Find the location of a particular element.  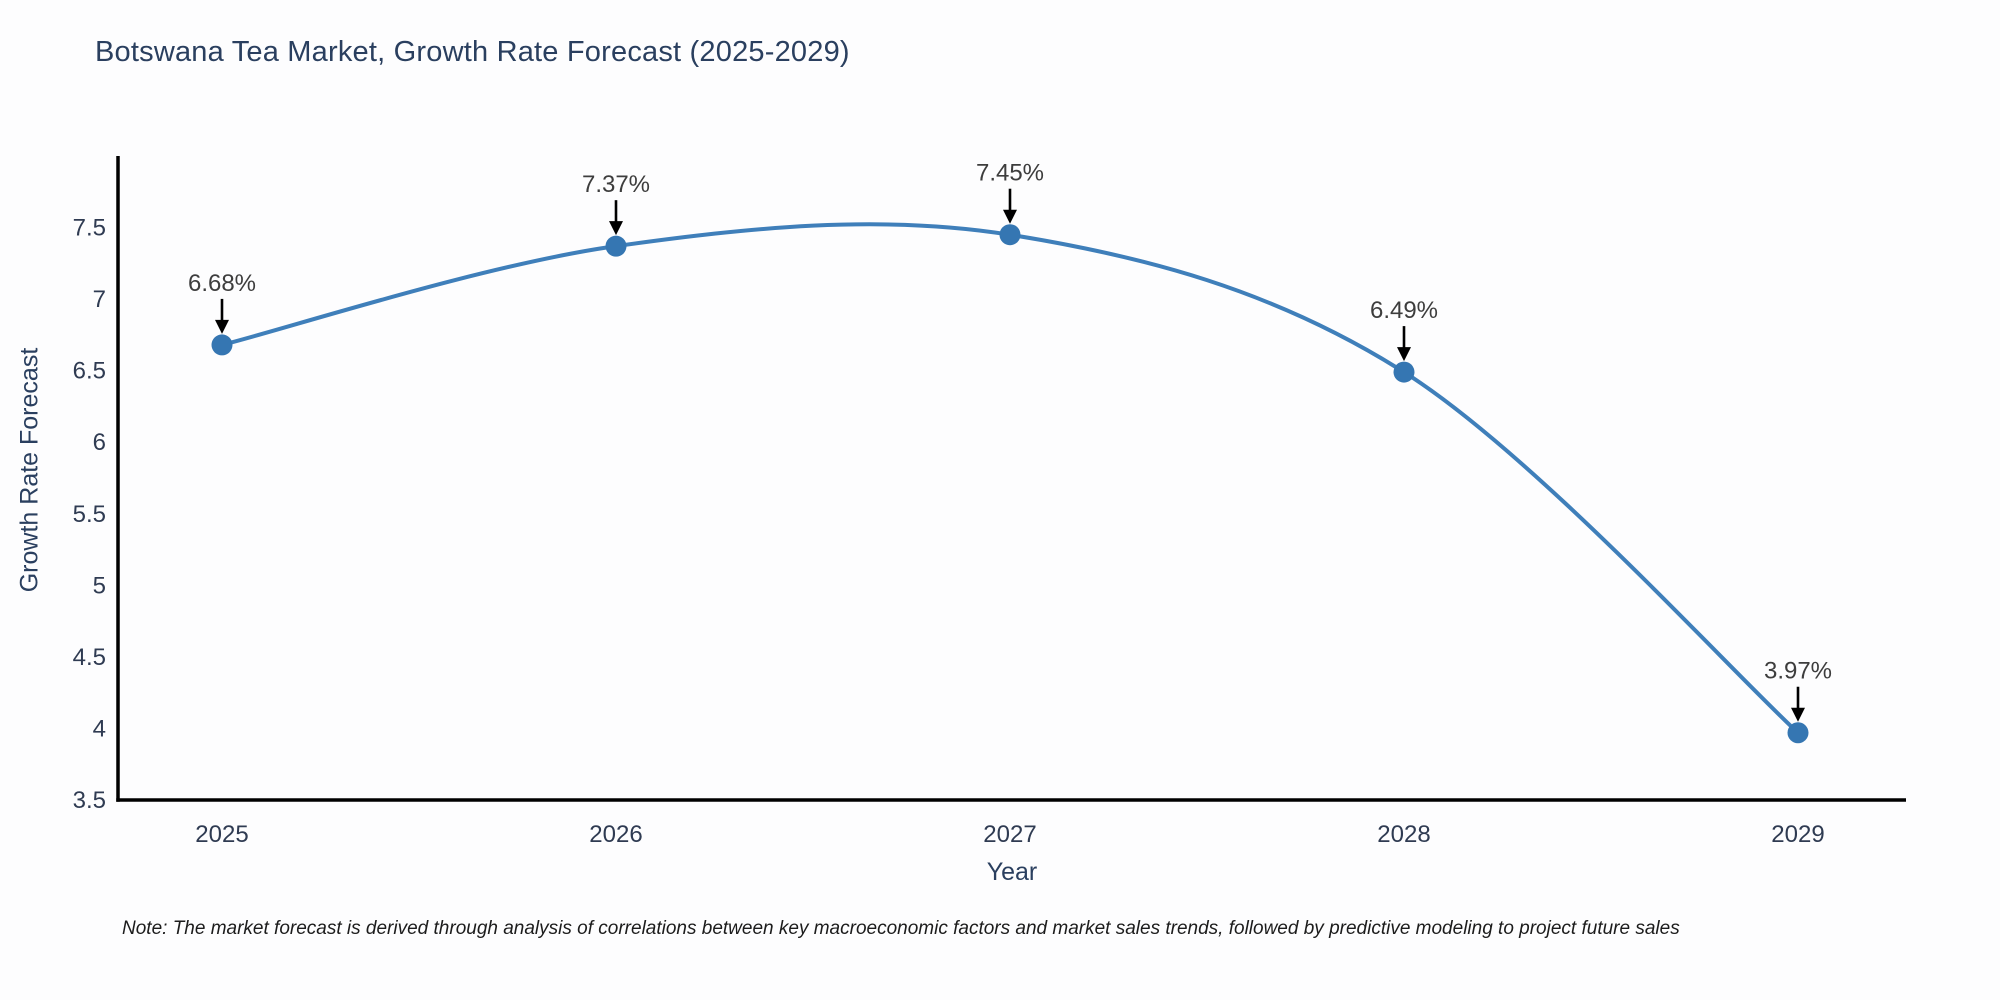

y-tick-label: 6.5 is located at coordinates (89, 371).